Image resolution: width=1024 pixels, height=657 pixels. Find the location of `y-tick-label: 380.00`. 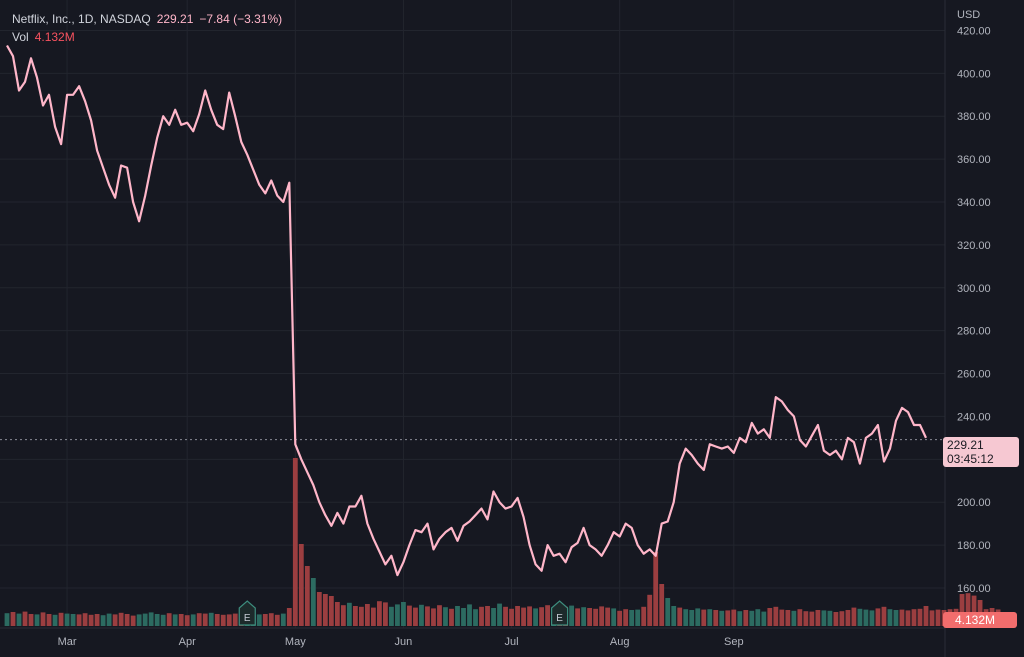

y-tick-label: 380.00 is located at coordinates (974, 117).